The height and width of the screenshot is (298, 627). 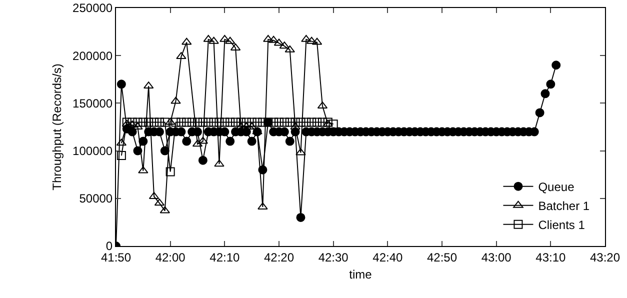 I want to click on y-tick-label: 150000, so click(x=92, y=103).